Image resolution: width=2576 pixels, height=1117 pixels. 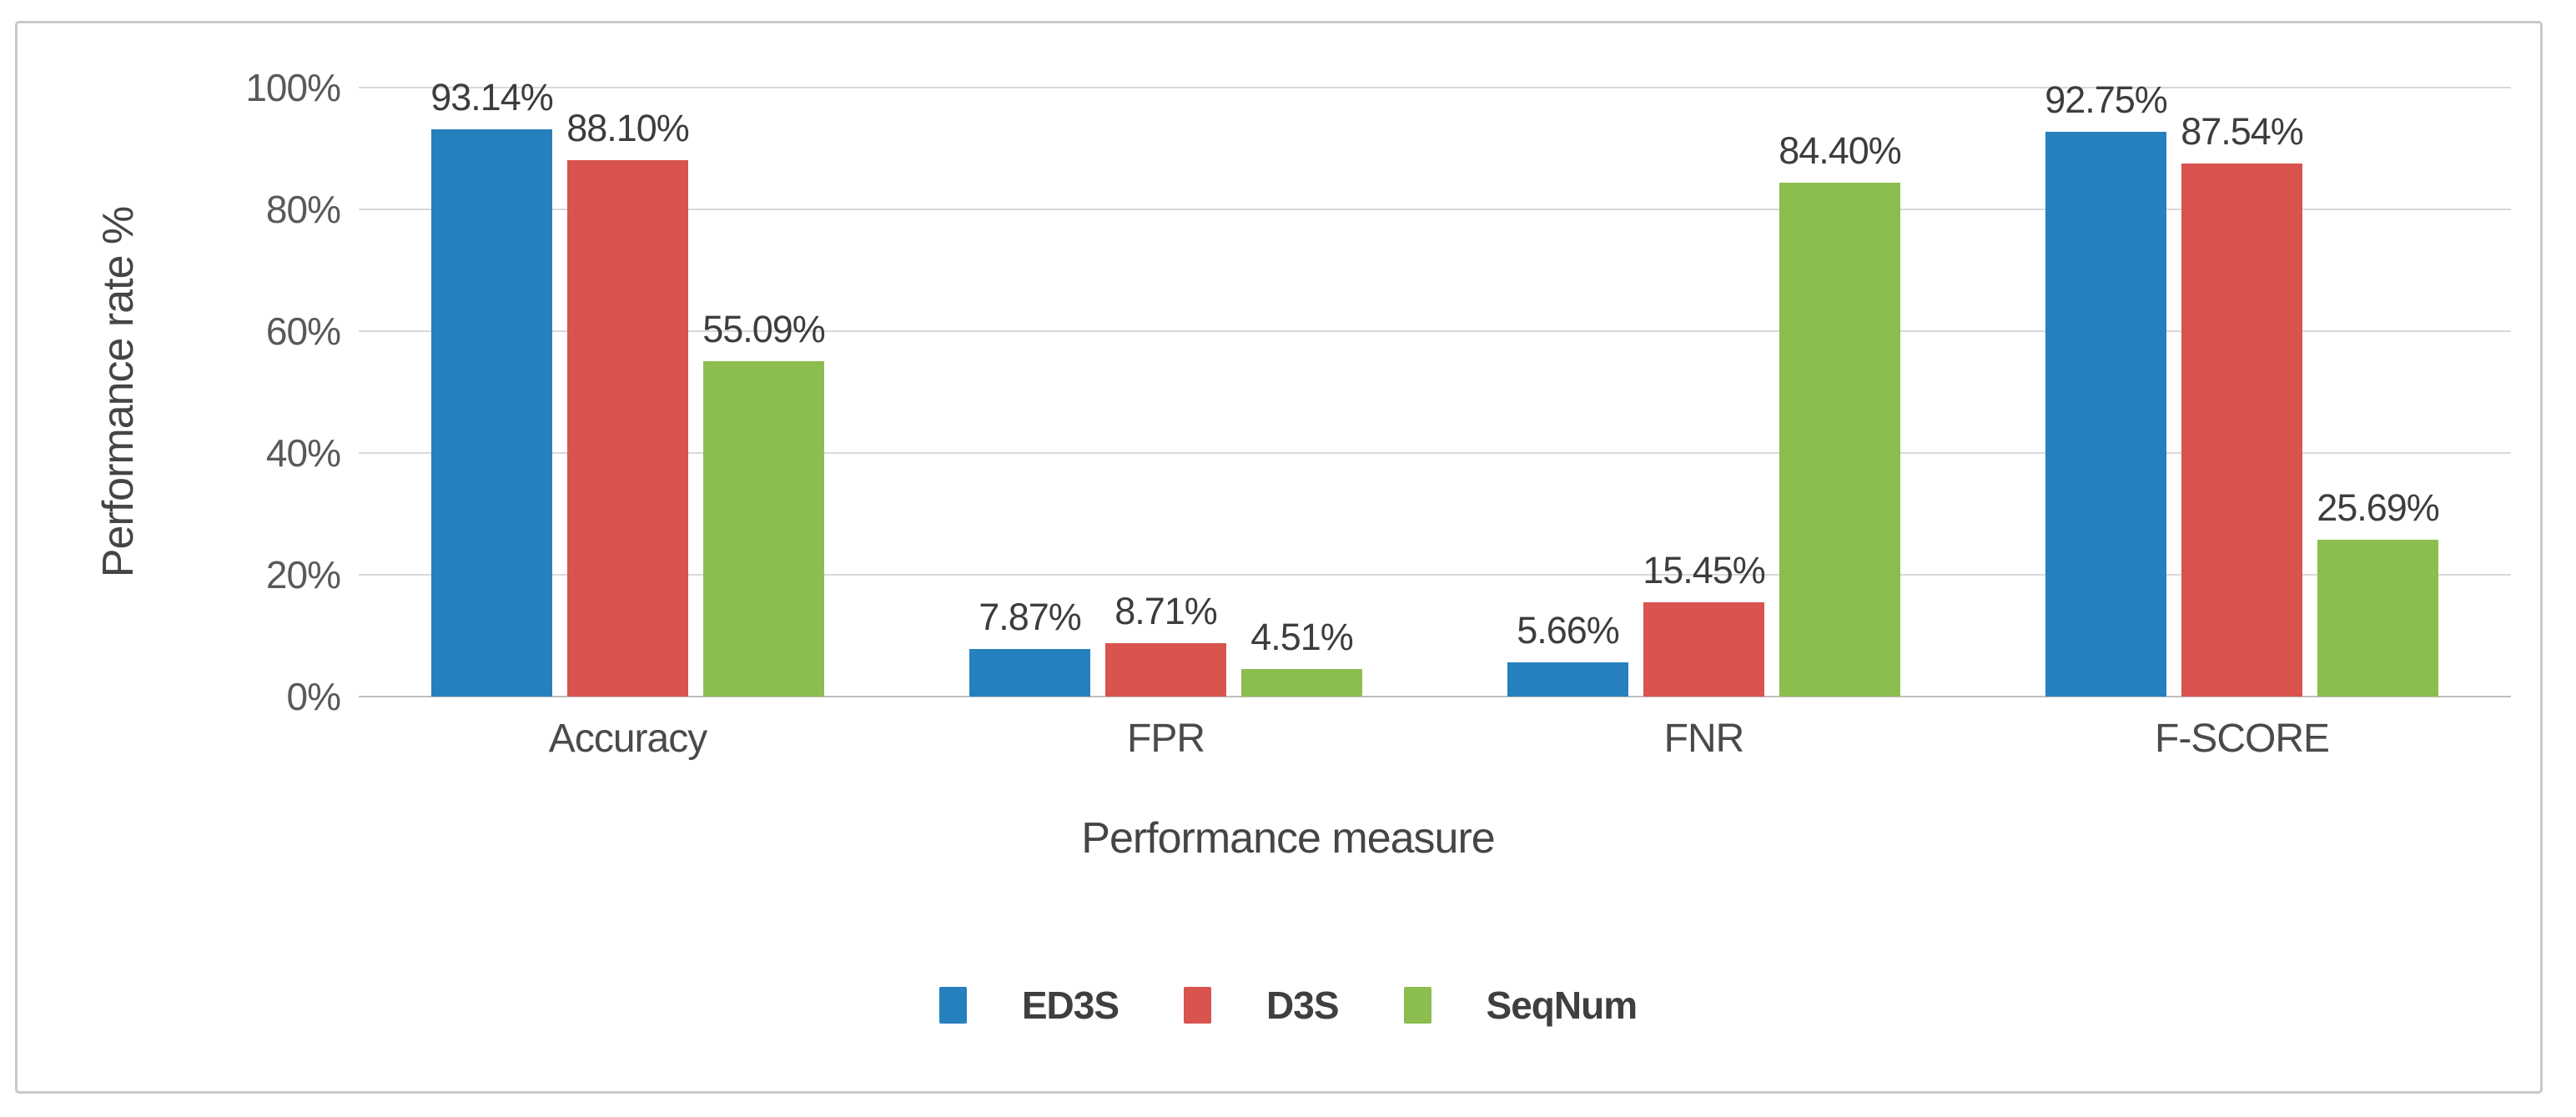 I want to click on legend-item-seqnum: SeqNum, so click(x=1520, y=1005).